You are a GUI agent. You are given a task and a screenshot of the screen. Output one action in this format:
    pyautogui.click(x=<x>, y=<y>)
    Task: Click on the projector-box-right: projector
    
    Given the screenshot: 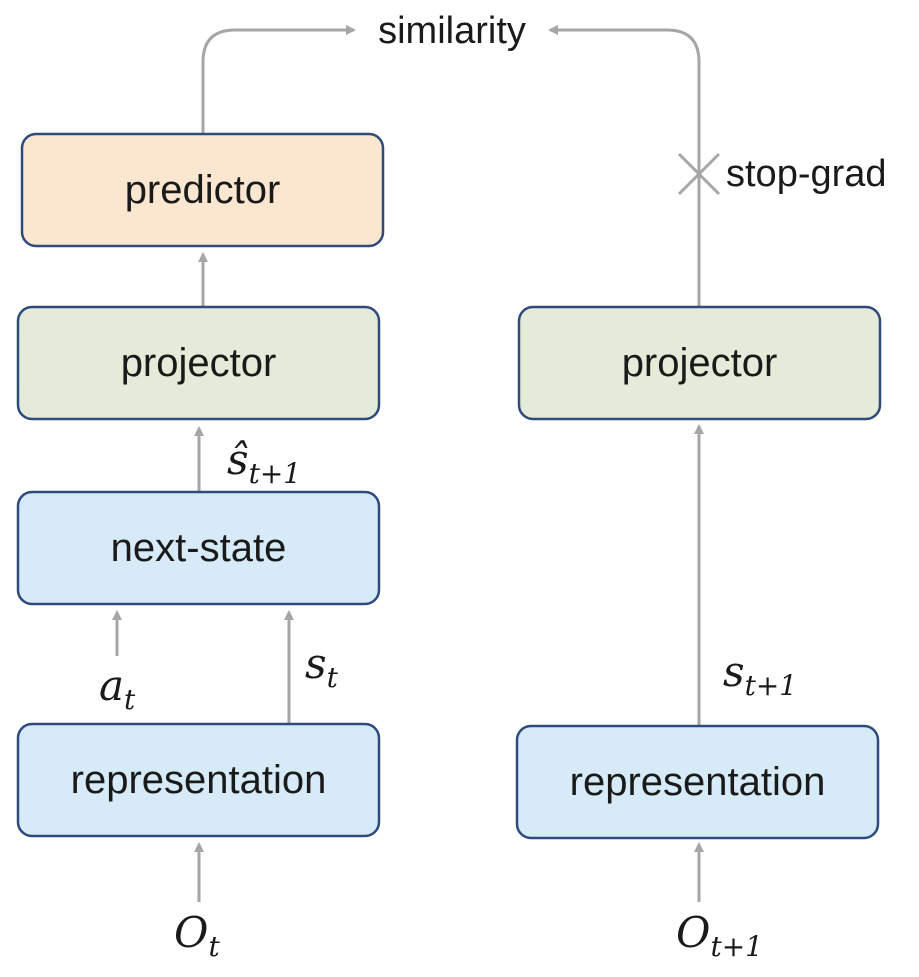 What is the action you would take?
    pyautogui.click(x=699, y=363)
    